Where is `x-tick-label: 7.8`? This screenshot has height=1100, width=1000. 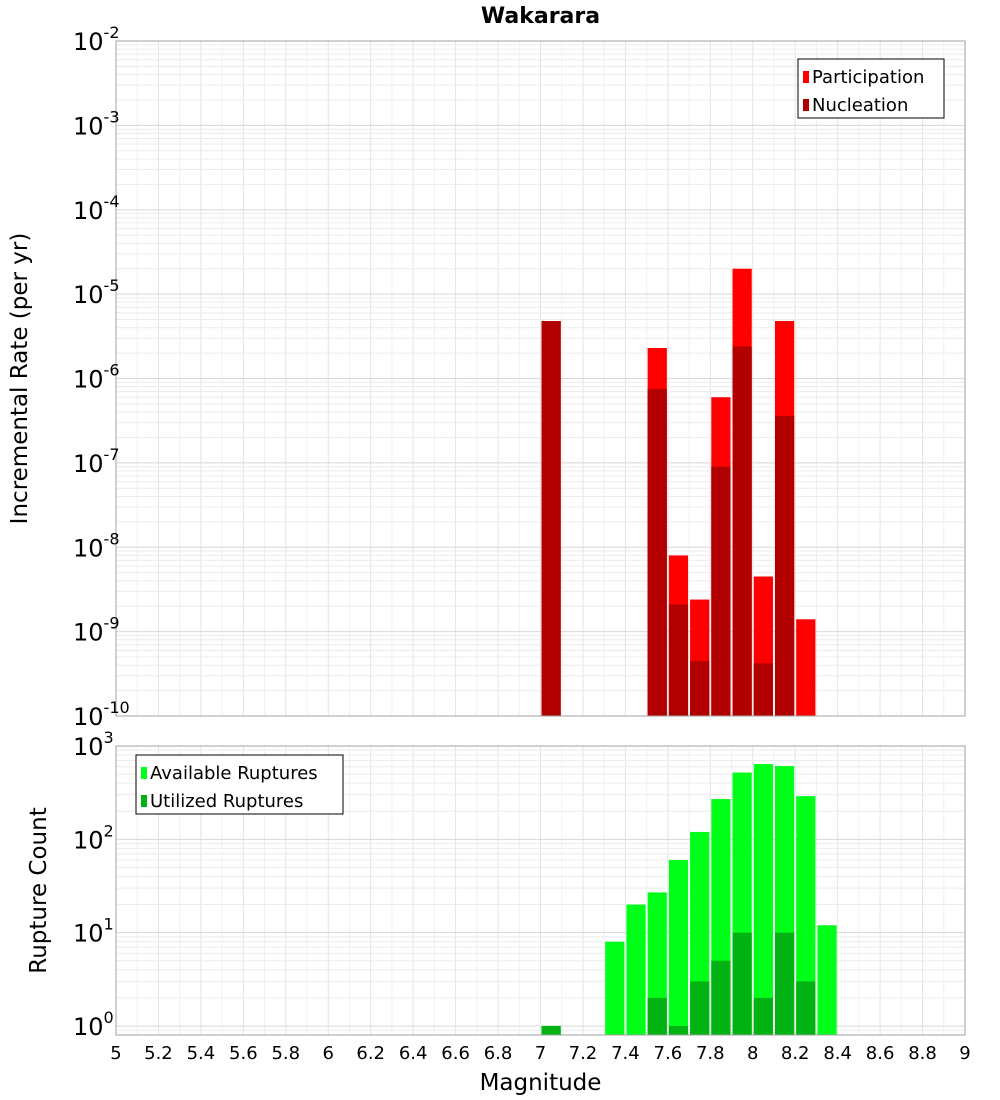 x-tick-label: 7.8 is located at coordinates (710, 1053).